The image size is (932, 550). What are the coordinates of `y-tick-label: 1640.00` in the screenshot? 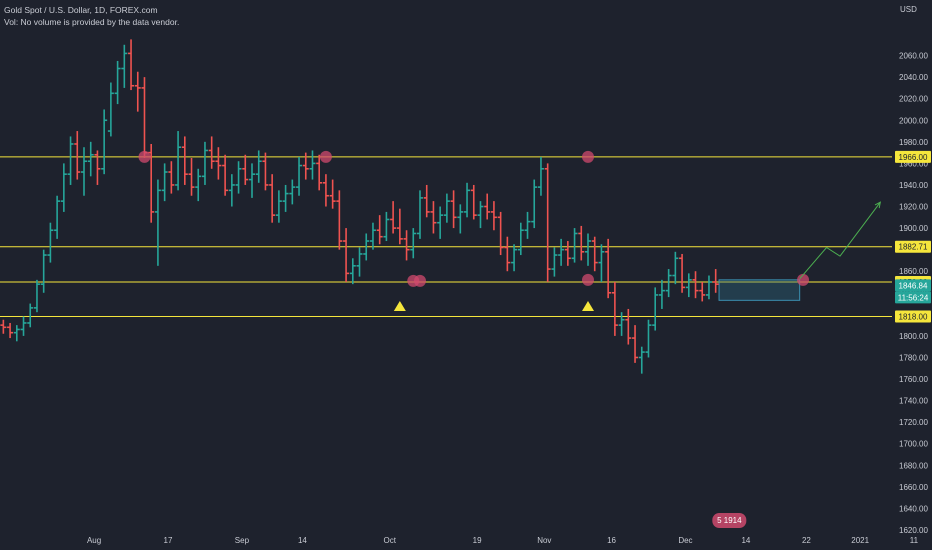 It's located at (913, 508).